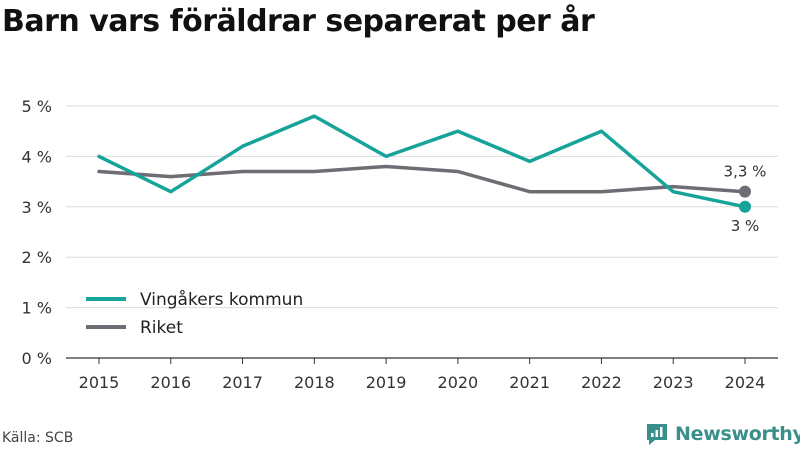  Describe the element at coordinates (422, 179) in the screenshot. I see `series-line` at that location.